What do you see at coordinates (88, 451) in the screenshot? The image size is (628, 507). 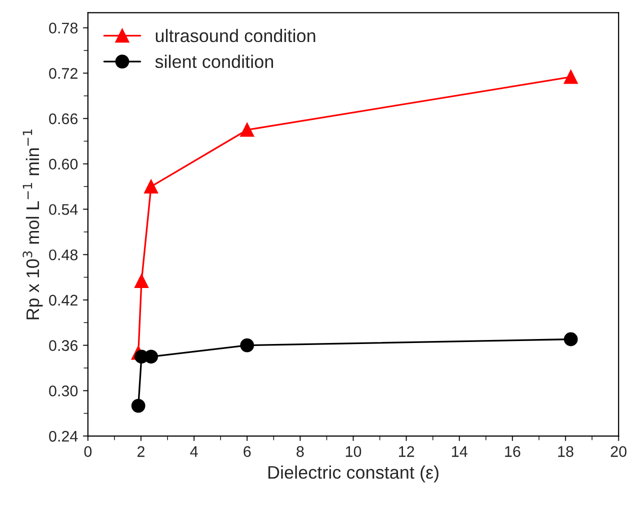 I see `x-tick-label: 0` at bounding box center [88, 451].